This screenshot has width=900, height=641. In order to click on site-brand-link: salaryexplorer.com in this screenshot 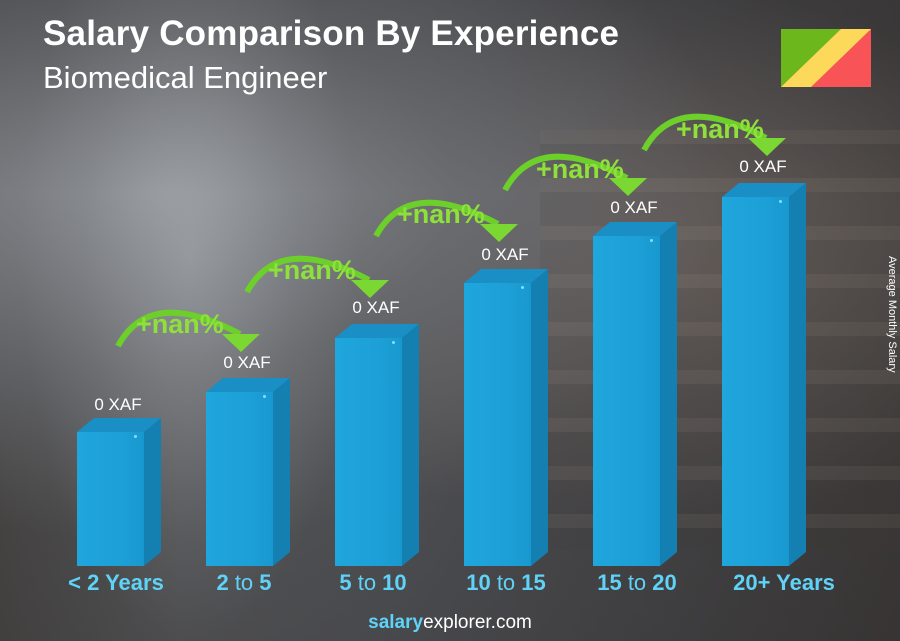, I will do `click(450, 622)`.